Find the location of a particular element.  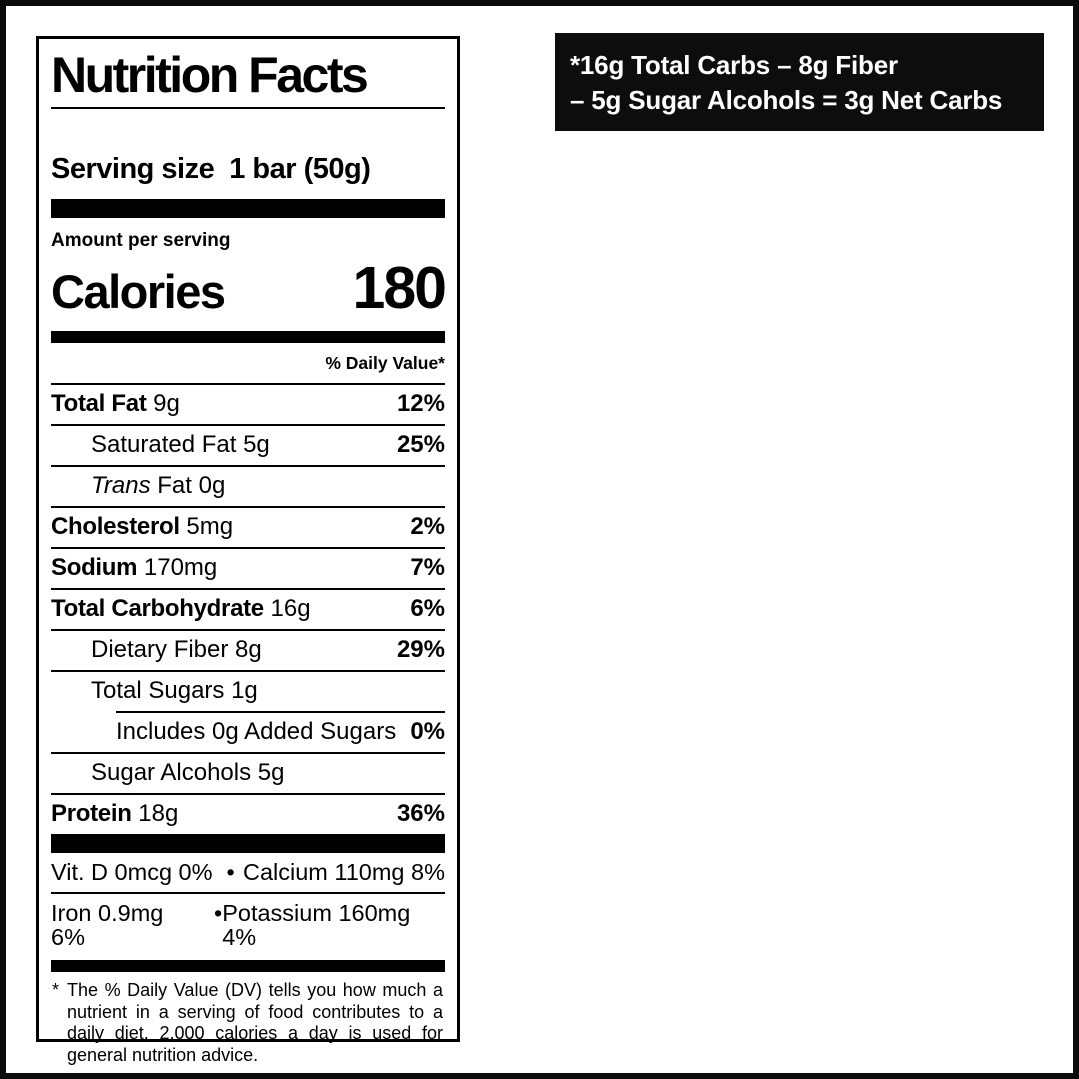

nutrient-text: Total Sugars 1g is located at coordinates (174, 691).